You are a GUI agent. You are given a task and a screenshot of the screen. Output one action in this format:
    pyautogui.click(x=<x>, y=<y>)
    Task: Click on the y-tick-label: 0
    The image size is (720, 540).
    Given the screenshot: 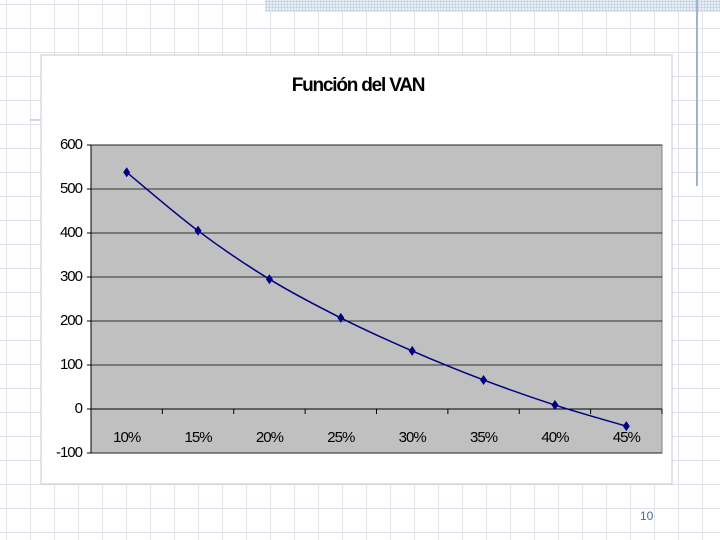 What is the action you would take?
    pyautogui.click(x=79, y=408)
    